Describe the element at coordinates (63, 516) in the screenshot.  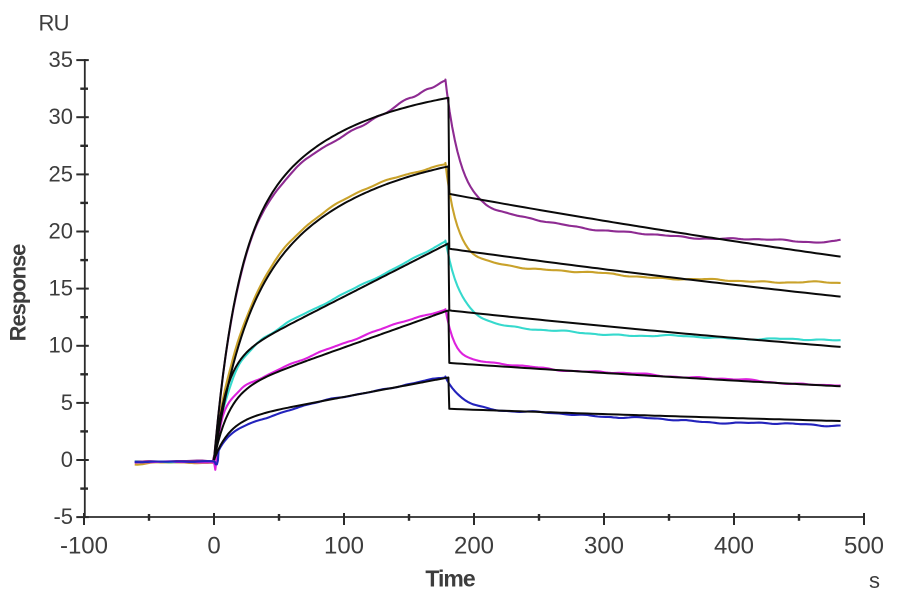
I see `svg-text: -5` at that location.